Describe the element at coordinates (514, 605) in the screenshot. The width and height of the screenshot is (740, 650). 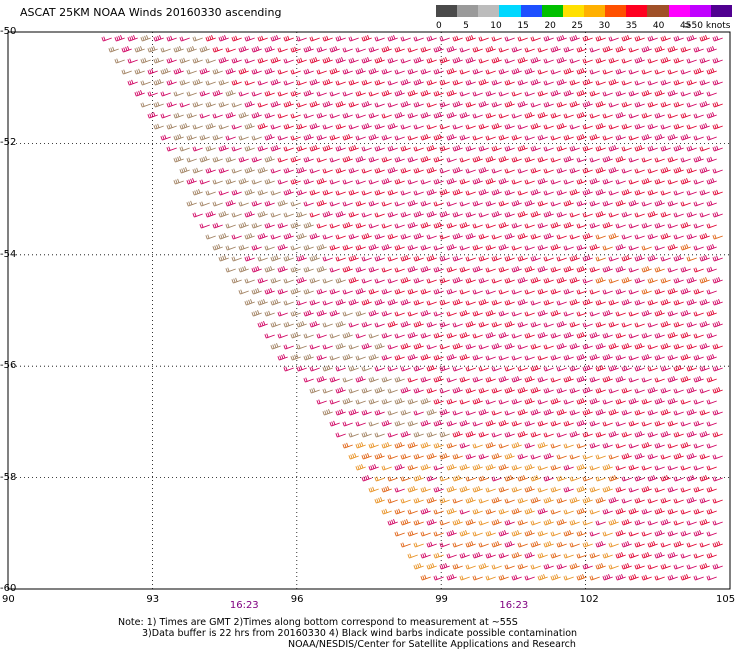
I see `time-label: 16:23` at that location.